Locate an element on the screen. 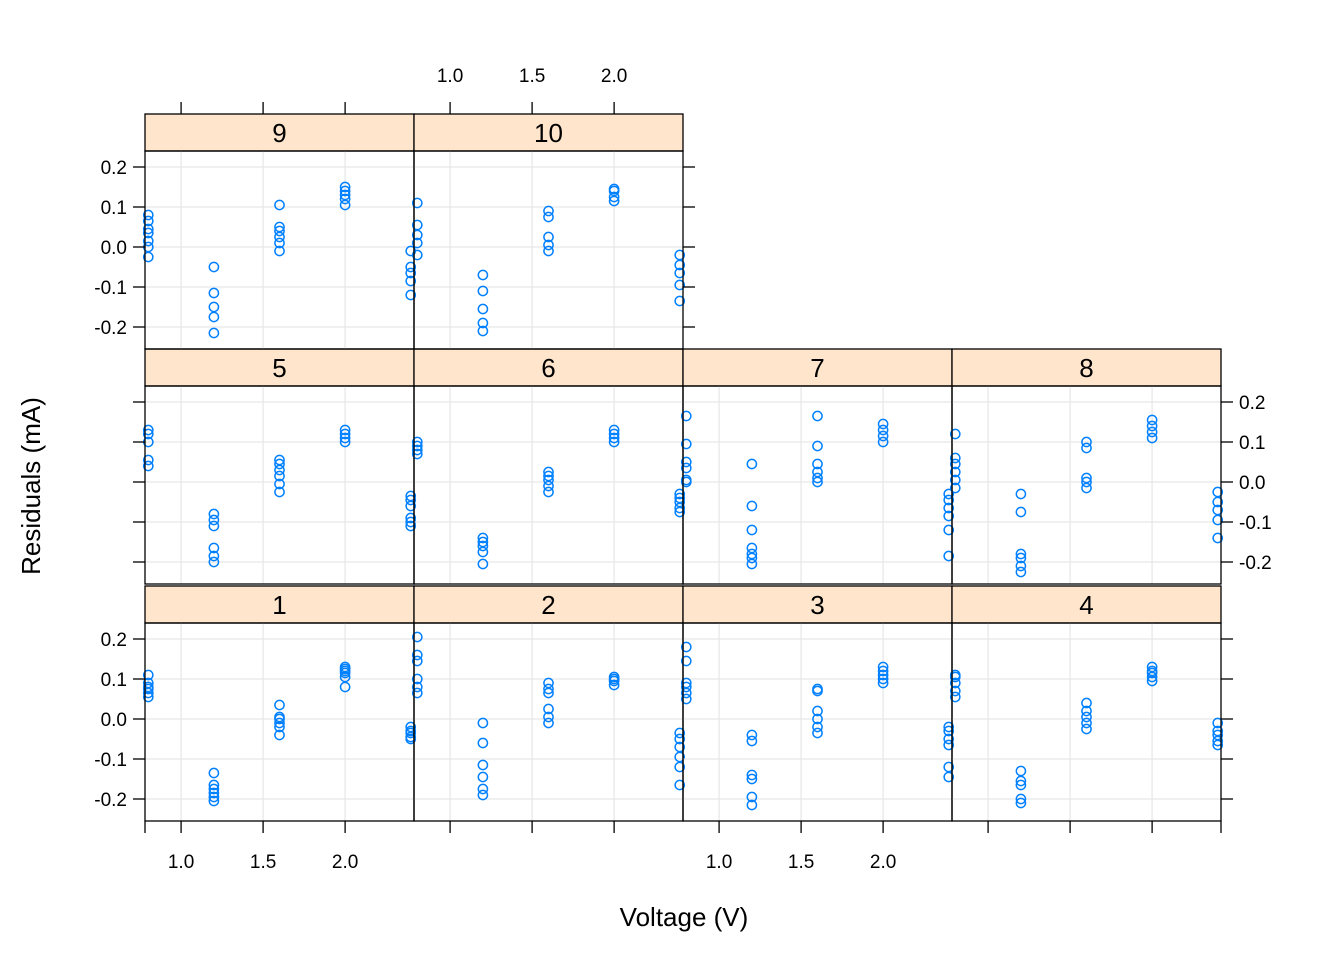 The width and height of the screenshot is (1344, 960). y-tick-label: 0.2 is located at coordinates (114, 168).